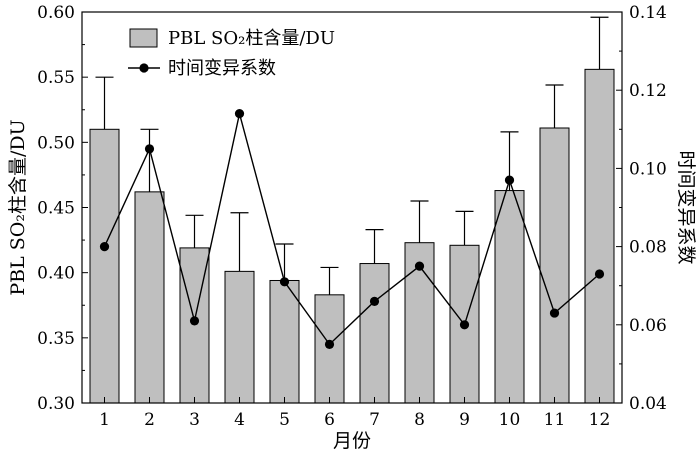 Image resolution: width=700 pixels, height=462 pixels. I want to click on x-tick-label: 11, so click(555, 420).